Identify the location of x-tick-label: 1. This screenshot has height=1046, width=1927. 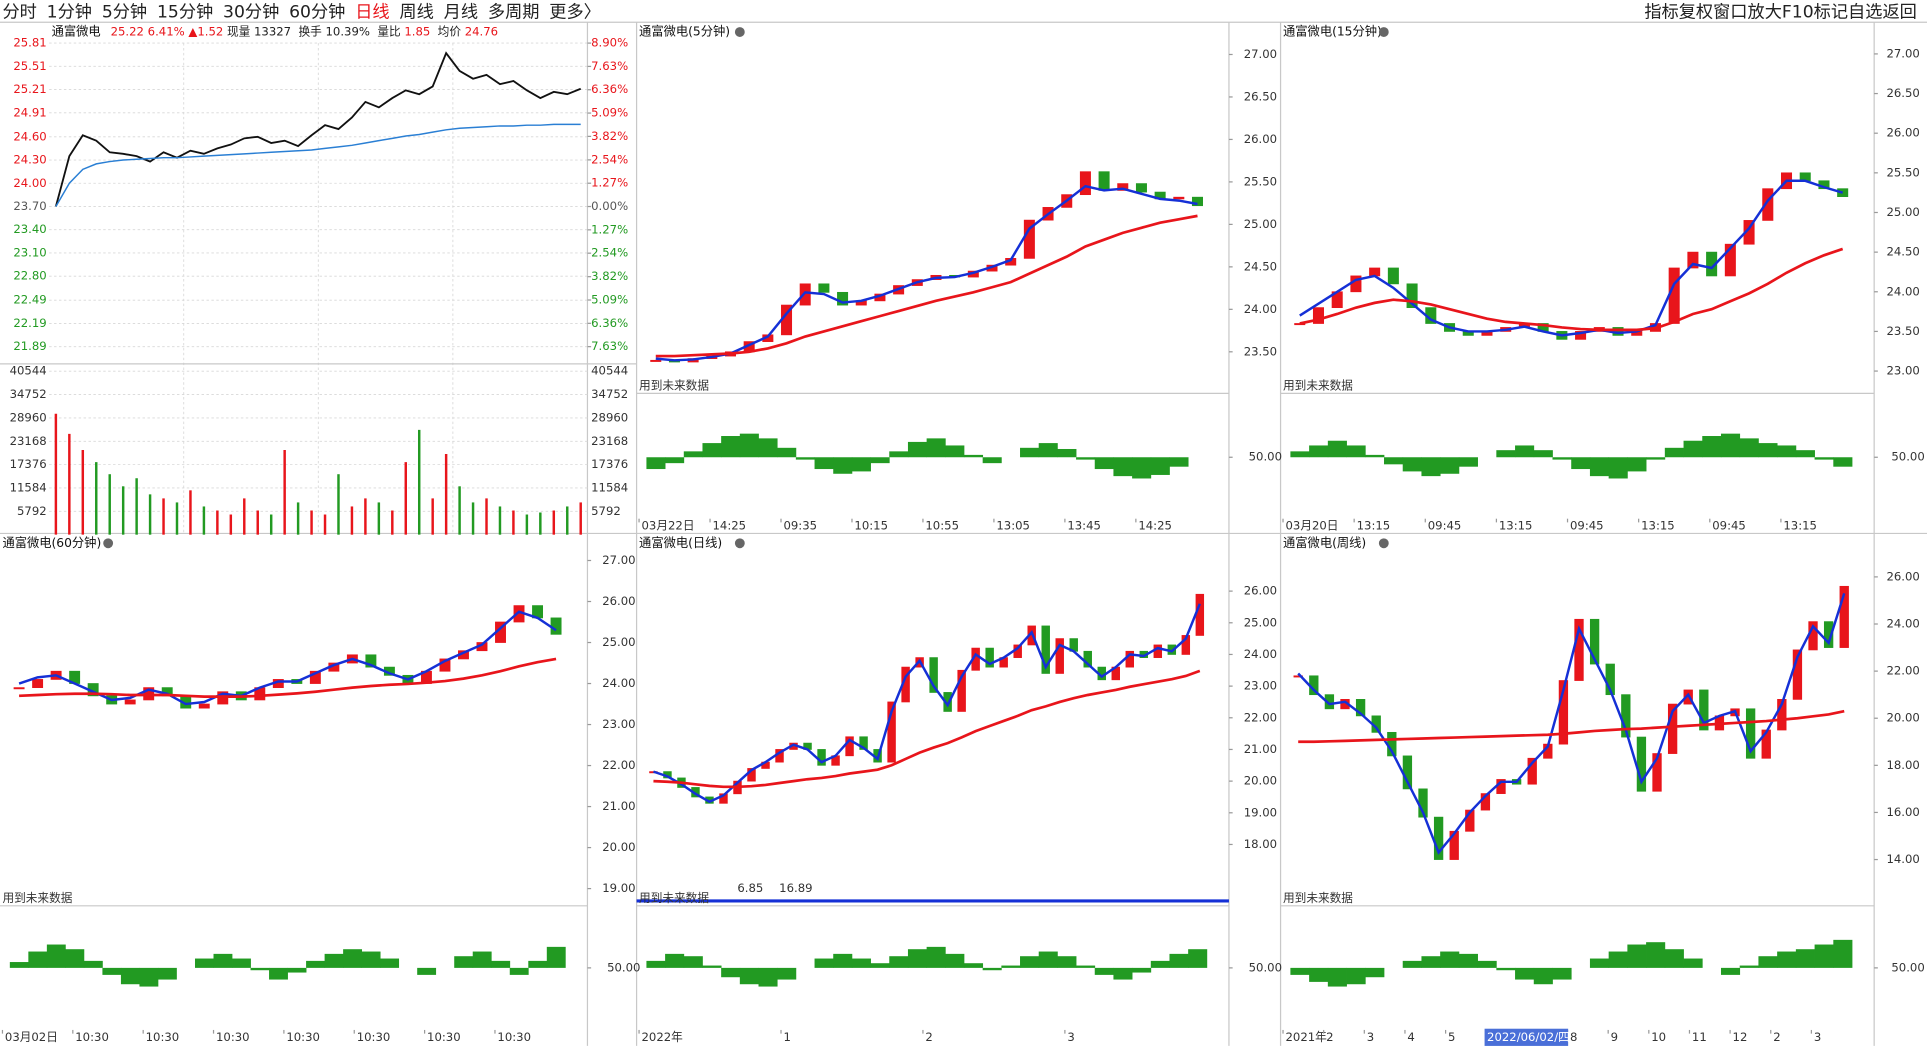
(786, 1037).